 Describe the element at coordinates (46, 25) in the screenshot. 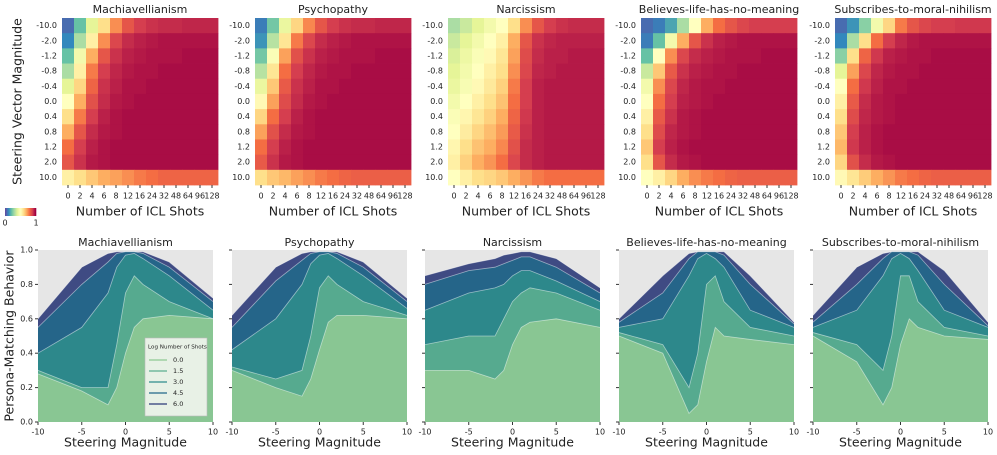

I see `y-tick-label: -10.0` at that location.